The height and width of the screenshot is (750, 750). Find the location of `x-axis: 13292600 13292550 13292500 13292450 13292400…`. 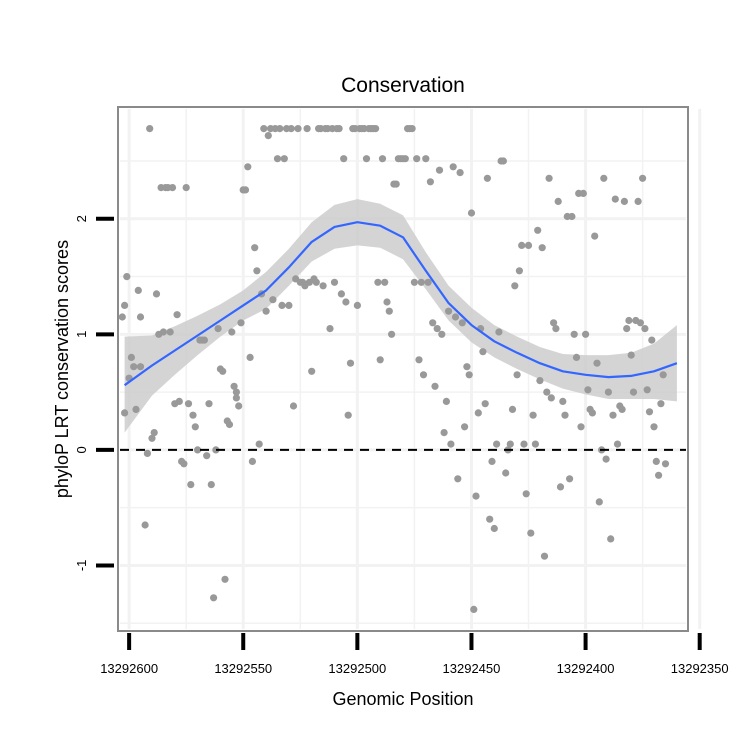

x-axis: 13292600 13292550 13292500 13292450 13292400… is located at coordinates (414, 654).